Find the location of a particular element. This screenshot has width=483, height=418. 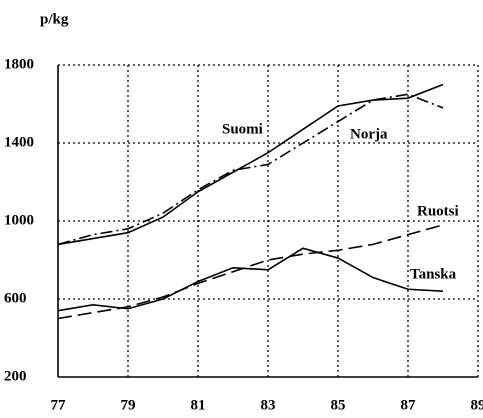

y-tick-label: 200 is located at coordinates (15, 376).